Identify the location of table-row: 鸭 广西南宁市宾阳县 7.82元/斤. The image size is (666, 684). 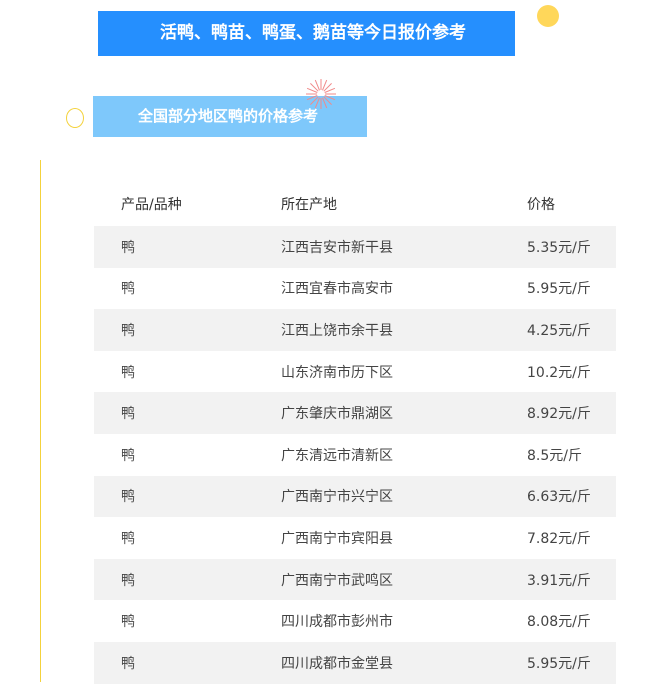
(355, 538).